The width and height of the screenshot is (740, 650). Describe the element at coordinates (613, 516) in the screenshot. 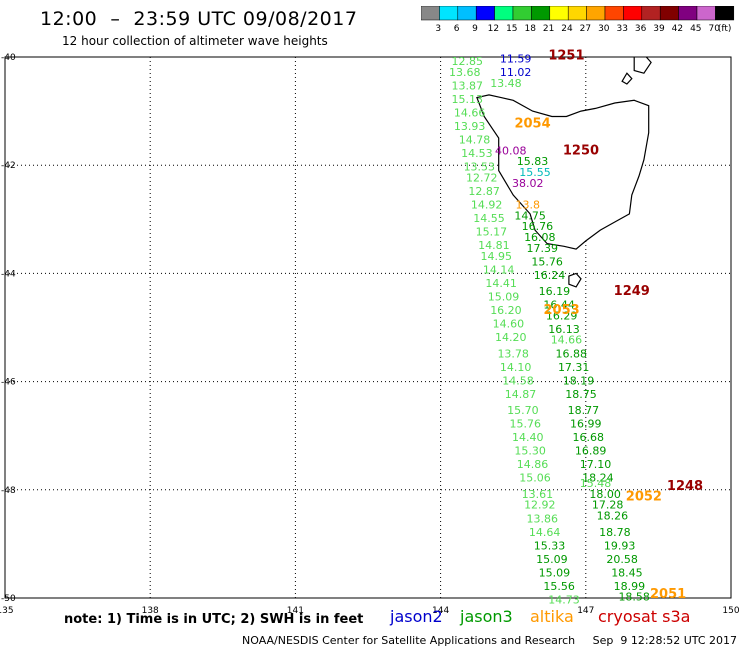

I see `swh-label: 18.26` at that location.